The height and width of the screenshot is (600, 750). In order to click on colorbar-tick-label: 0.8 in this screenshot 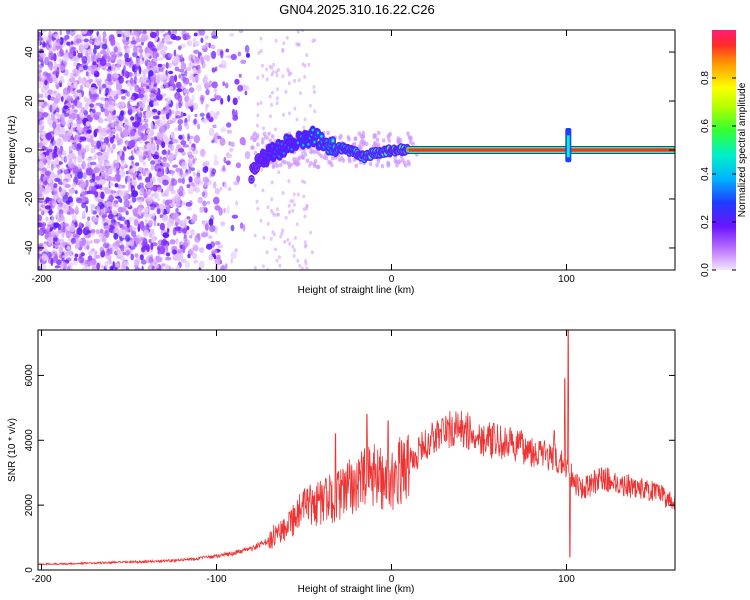, I will do `click(705, 78)`.